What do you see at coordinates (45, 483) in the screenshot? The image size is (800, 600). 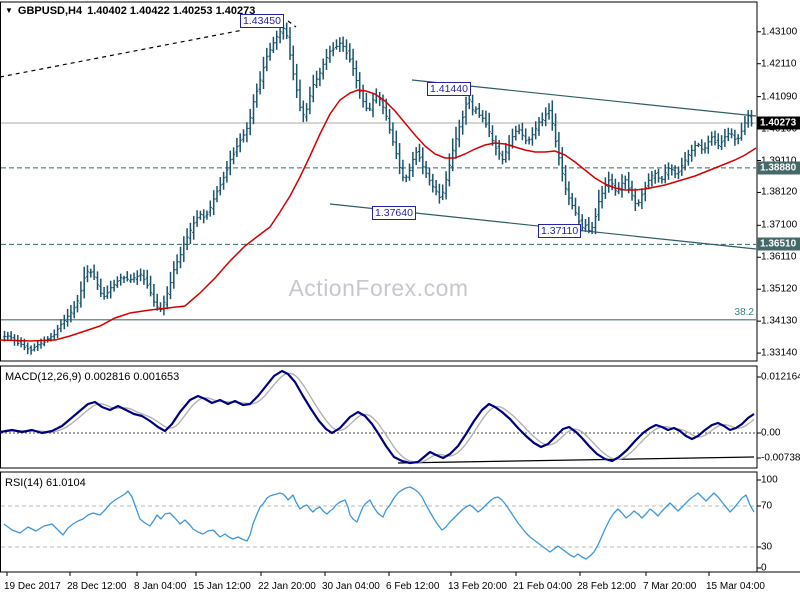 I see `rsi-label: RSI(14) 61.0104` at bounding box center [45, 483].